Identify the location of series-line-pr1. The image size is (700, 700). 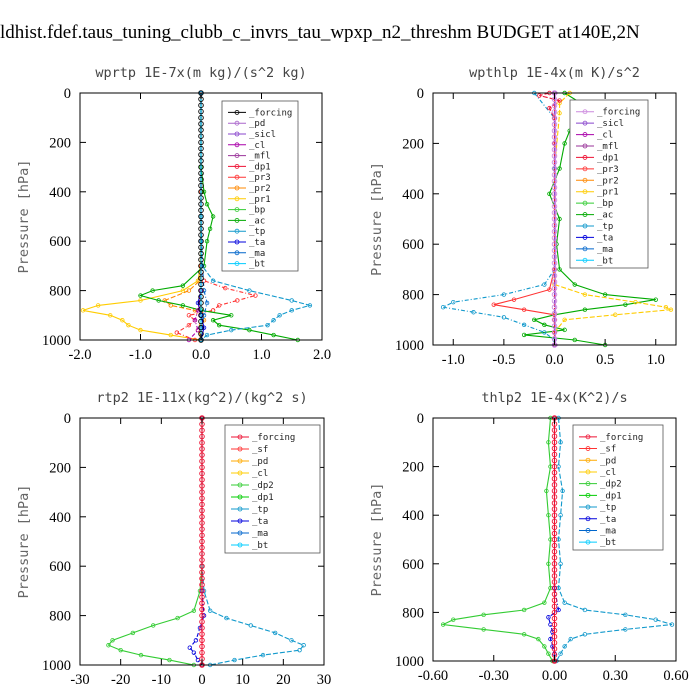
(142, 217).